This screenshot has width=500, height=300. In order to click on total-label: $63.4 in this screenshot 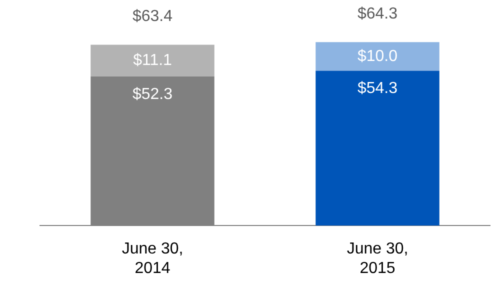, I will do `click(152, 17)`.